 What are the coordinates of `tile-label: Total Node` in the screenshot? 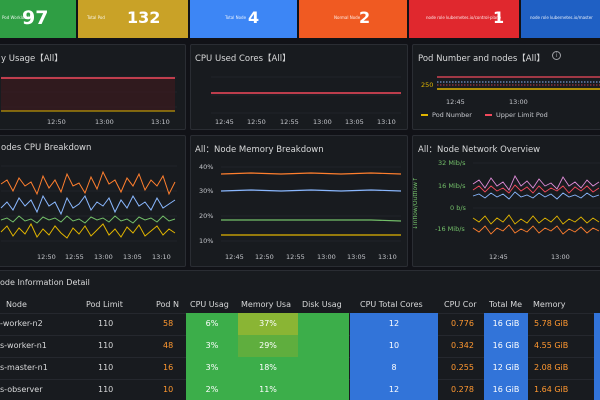 It's located at (236, 17).